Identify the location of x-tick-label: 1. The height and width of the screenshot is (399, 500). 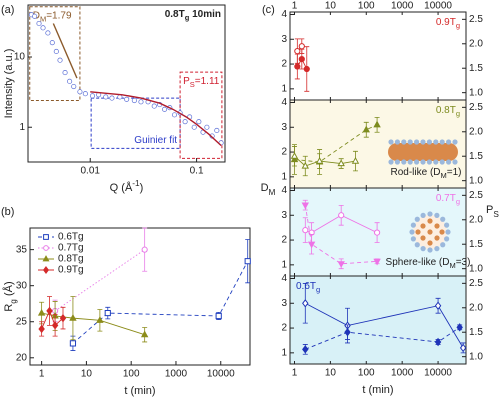
(42, 374).